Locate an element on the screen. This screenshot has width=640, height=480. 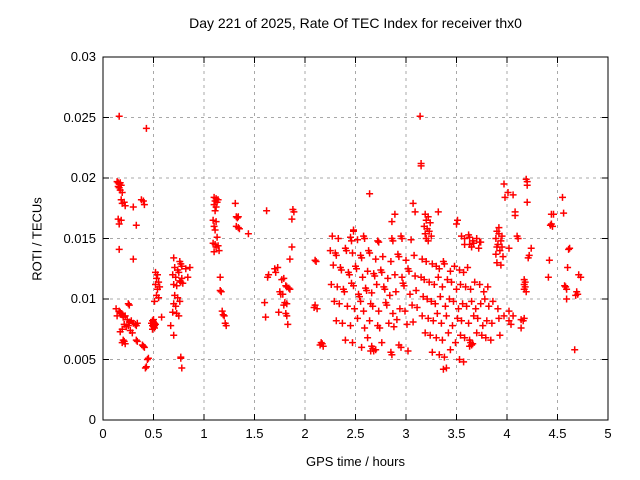
y-tick-label: 0.01 is located at coordinates (83, 298).